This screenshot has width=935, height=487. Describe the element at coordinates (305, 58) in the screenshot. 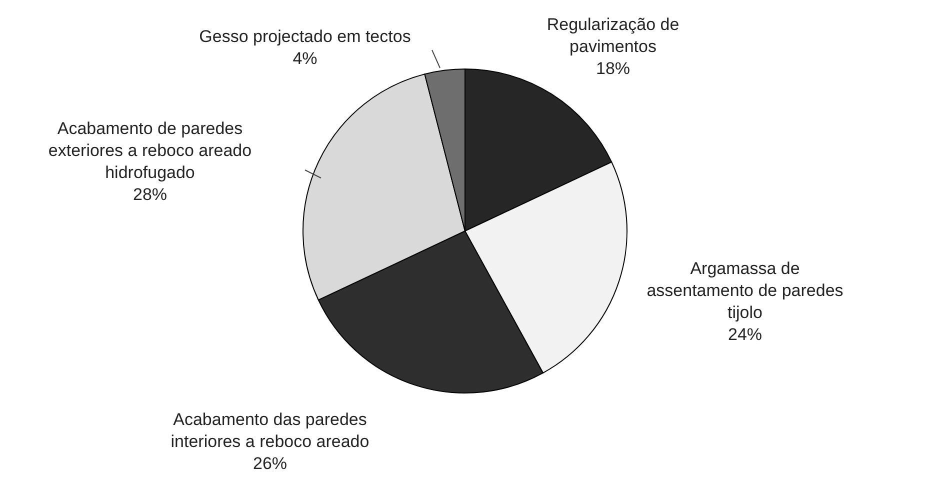

I see `data-label: 4%` at that location.